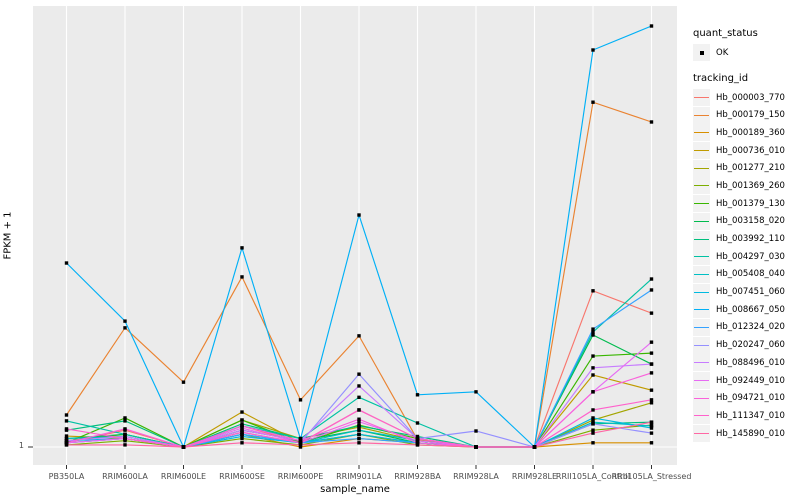 The image size is (800, 500). I want to click on legend-entry-Hb_094721_010: Hb_094721_010, so click(746, 398).